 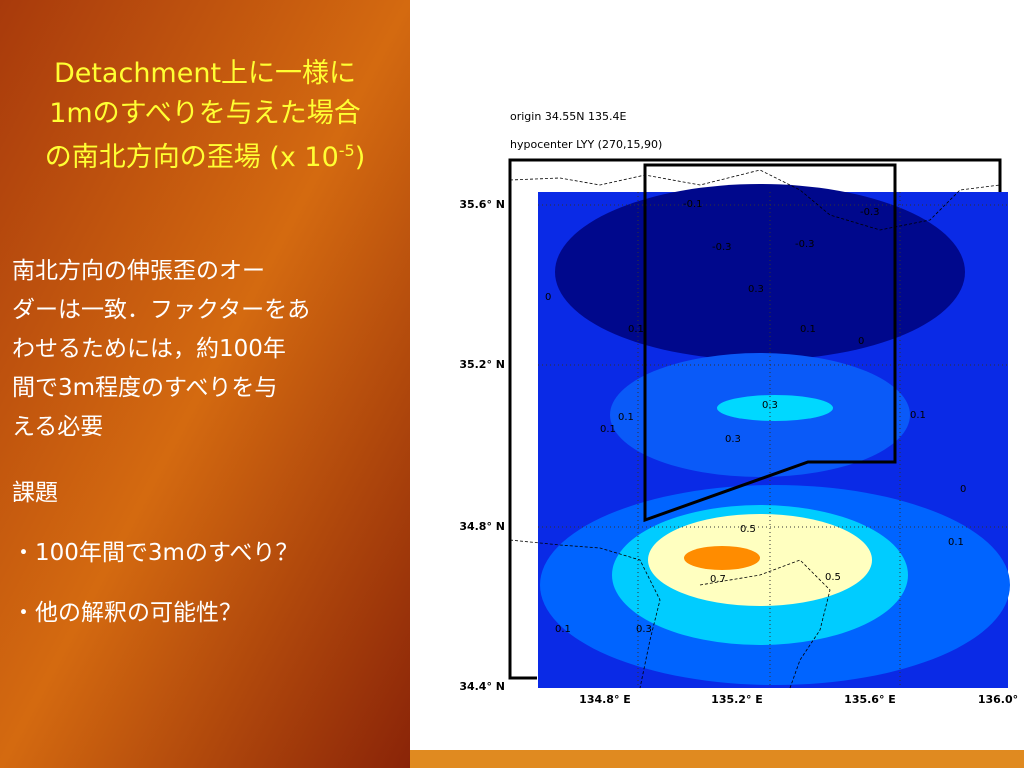 I want to click on x-tick-label: 135.2° E, so click(x=737, y=699).